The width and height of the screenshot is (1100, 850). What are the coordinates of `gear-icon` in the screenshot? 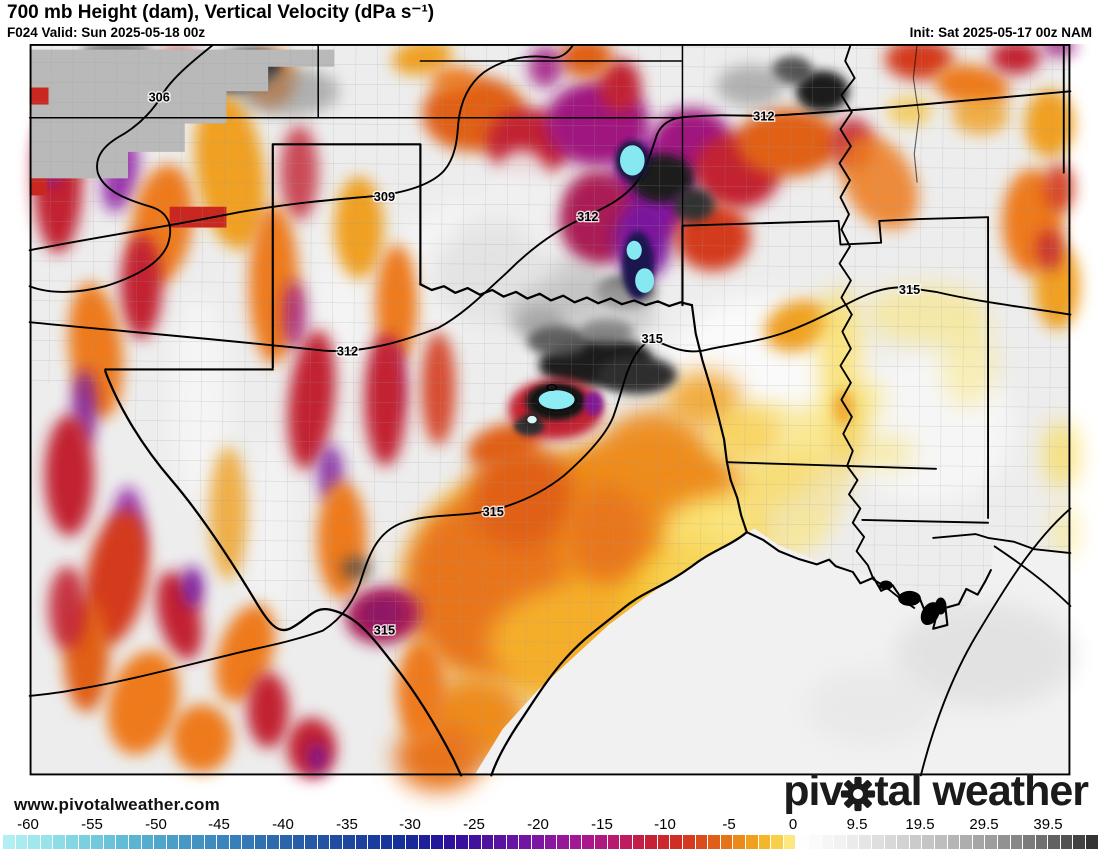 It's located at (858, 793).